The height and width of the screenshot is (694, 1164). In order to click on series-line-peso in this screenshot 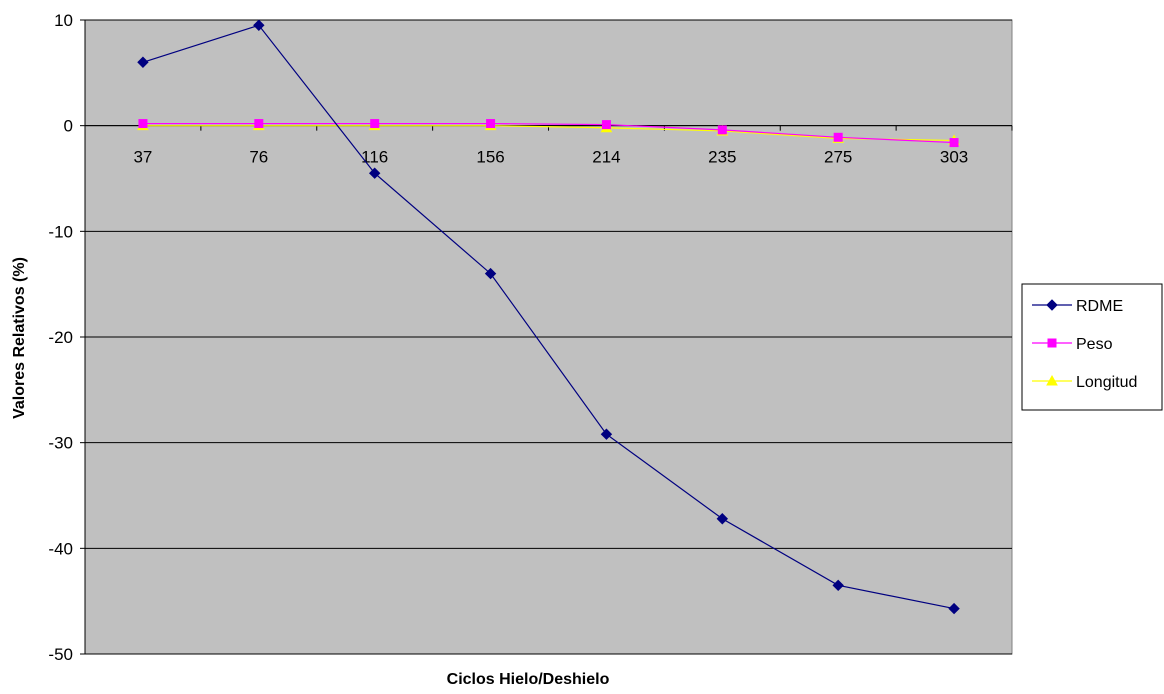, I will do `click(548, 133)`.